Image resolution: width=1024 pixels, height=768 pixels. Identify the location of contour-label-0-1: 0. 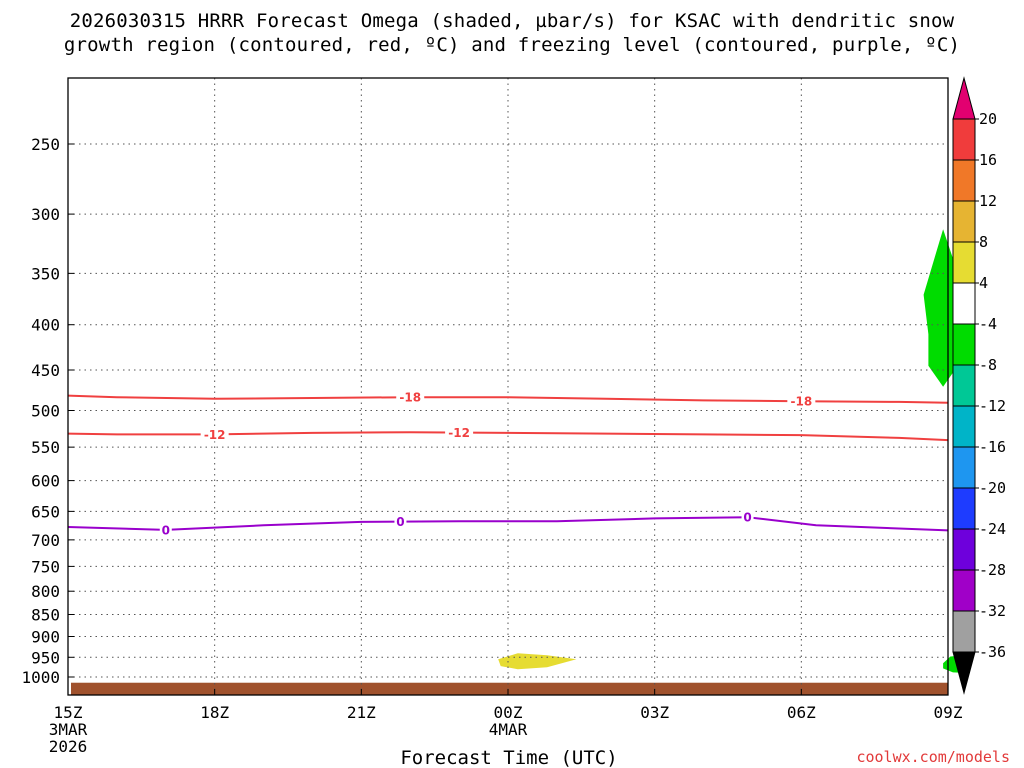
(400, 522).